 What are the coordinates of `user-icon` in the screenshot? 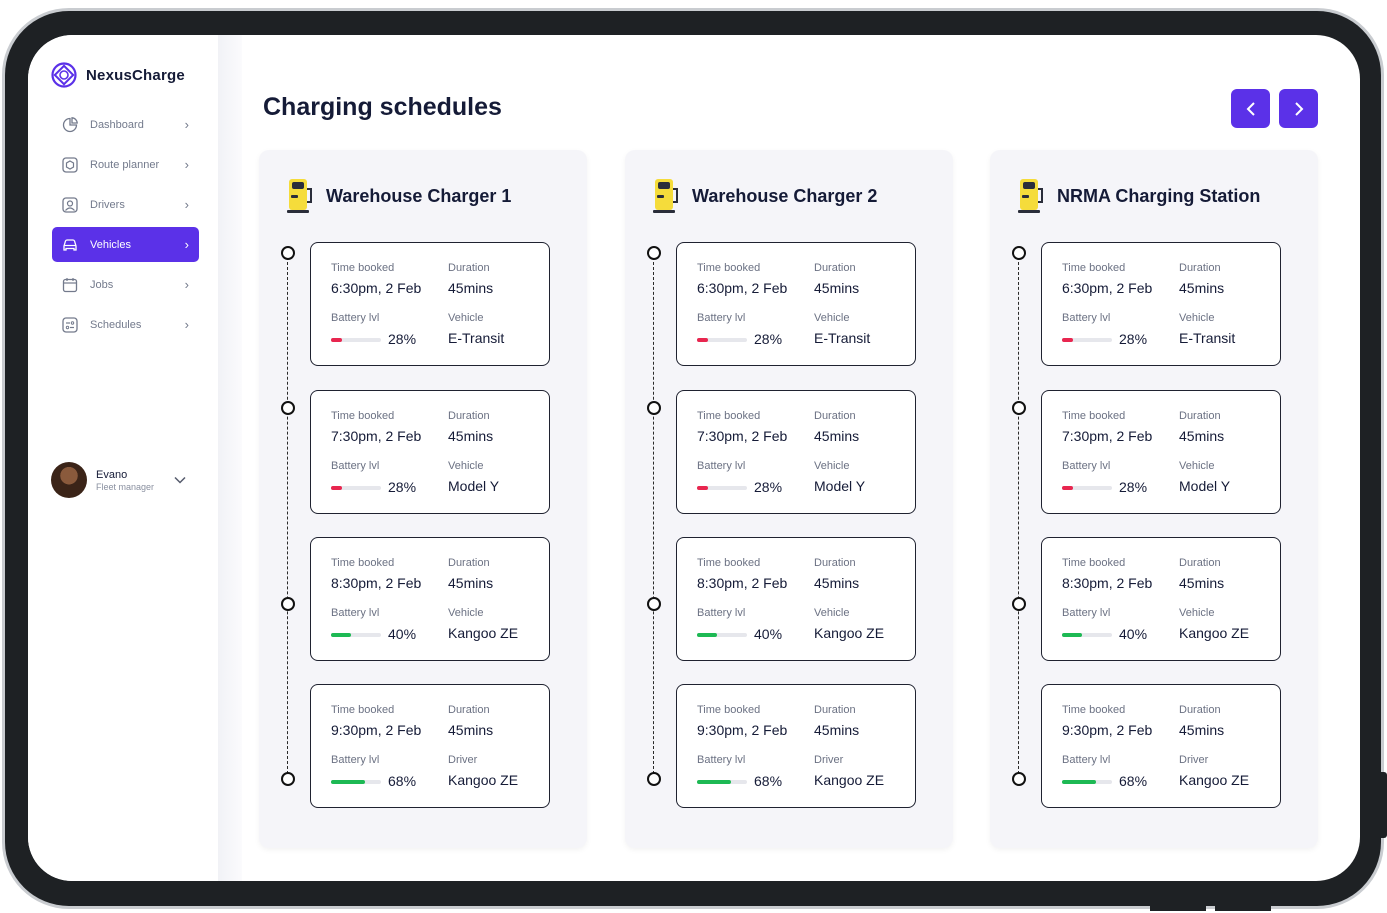 It's located at (70, 204).